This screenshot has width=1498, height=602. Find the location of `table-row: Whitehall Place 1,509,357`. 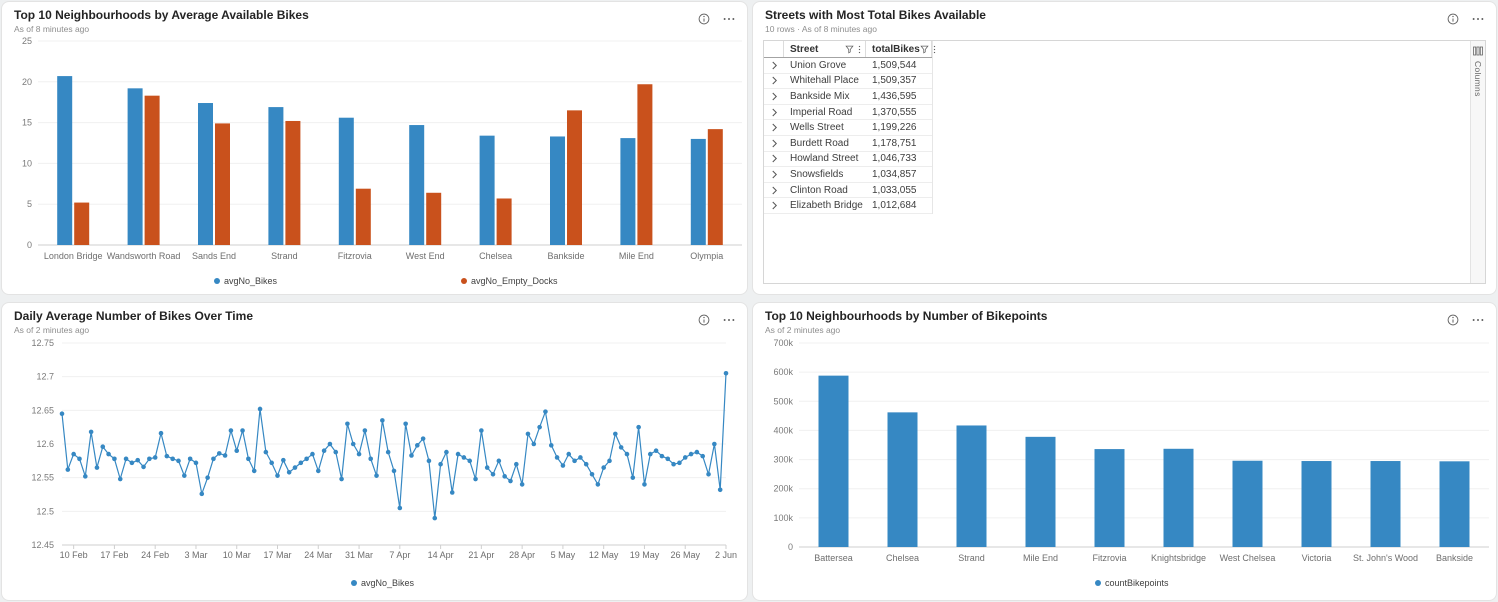

table-row: Whitehall Place 1,509,357 is located at coordinates (848, 82).